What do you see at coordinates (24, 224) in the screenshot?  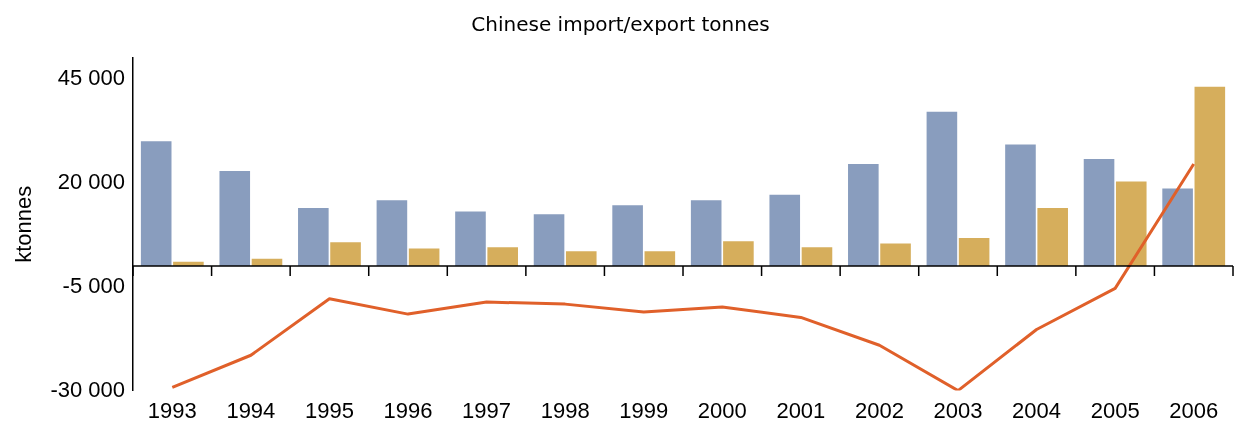 I see `y-axis-title: ktonnes` at bounding box center [24, 224].